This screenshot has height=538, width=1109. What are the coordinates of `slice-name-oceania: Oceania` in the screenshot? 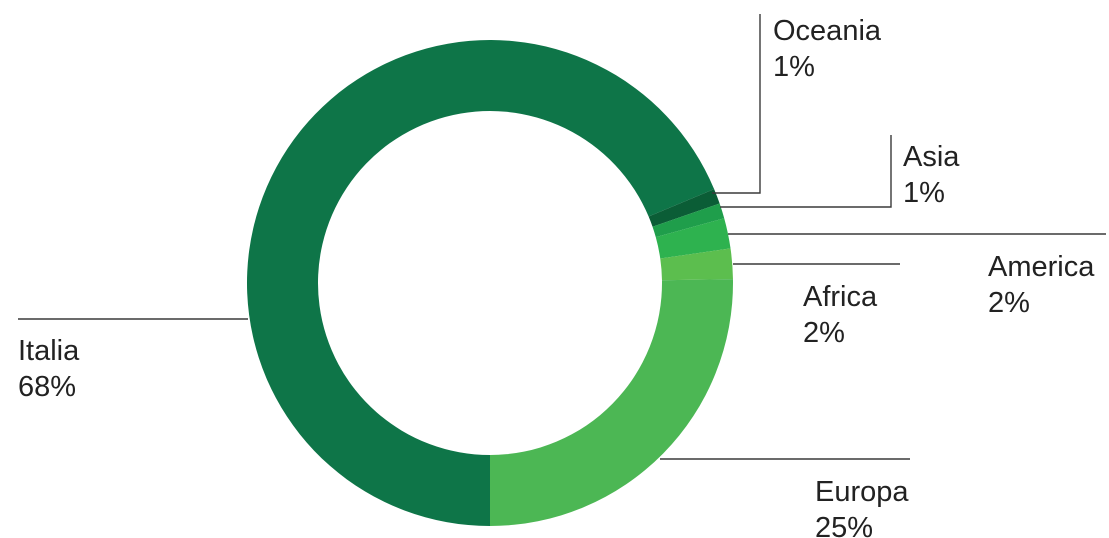 It's located at (827, 31).